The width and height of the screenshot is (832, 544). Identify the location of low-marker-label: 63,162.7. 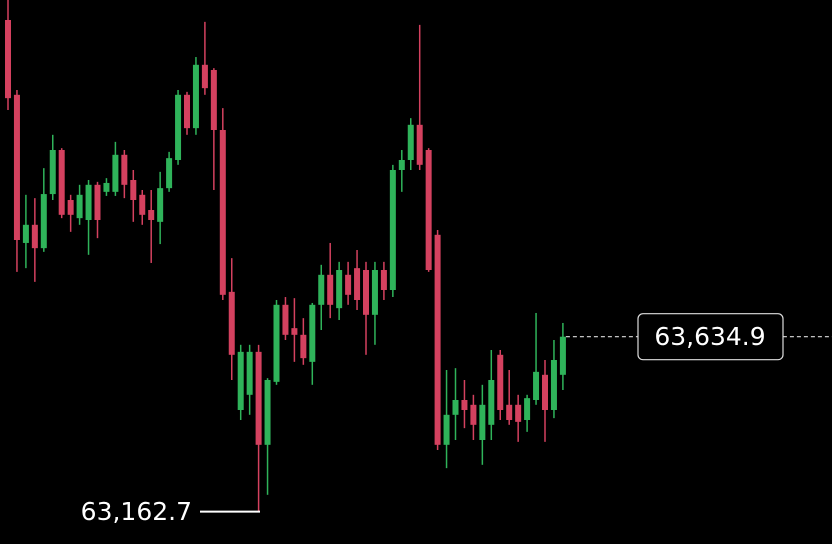
(136, 511).